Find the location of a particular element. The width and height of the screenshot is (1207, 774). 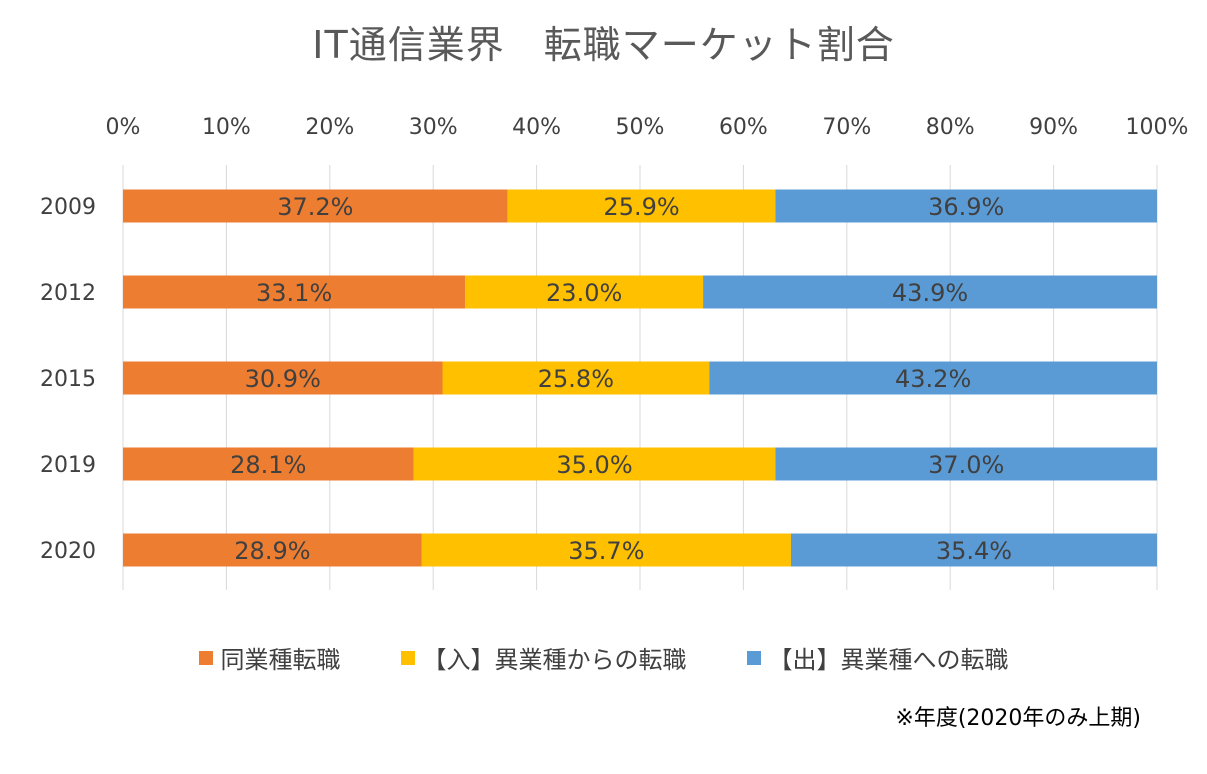

footnote: ※年度(2020年のみ上期) is located at coordinates (1018, 718).